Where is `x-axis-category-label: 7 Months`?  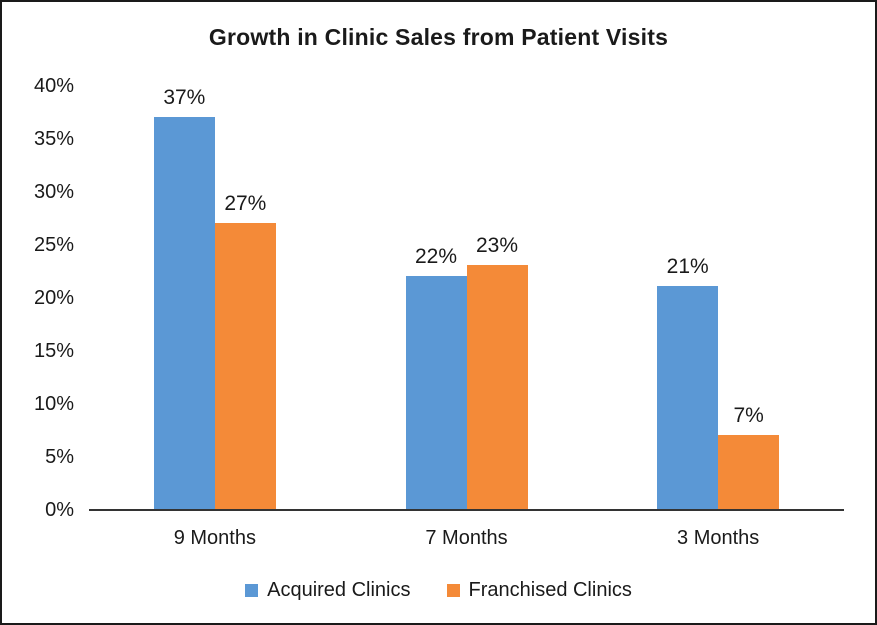
x-axis-category-label: 7 Months is located at coordinates (466, 538).